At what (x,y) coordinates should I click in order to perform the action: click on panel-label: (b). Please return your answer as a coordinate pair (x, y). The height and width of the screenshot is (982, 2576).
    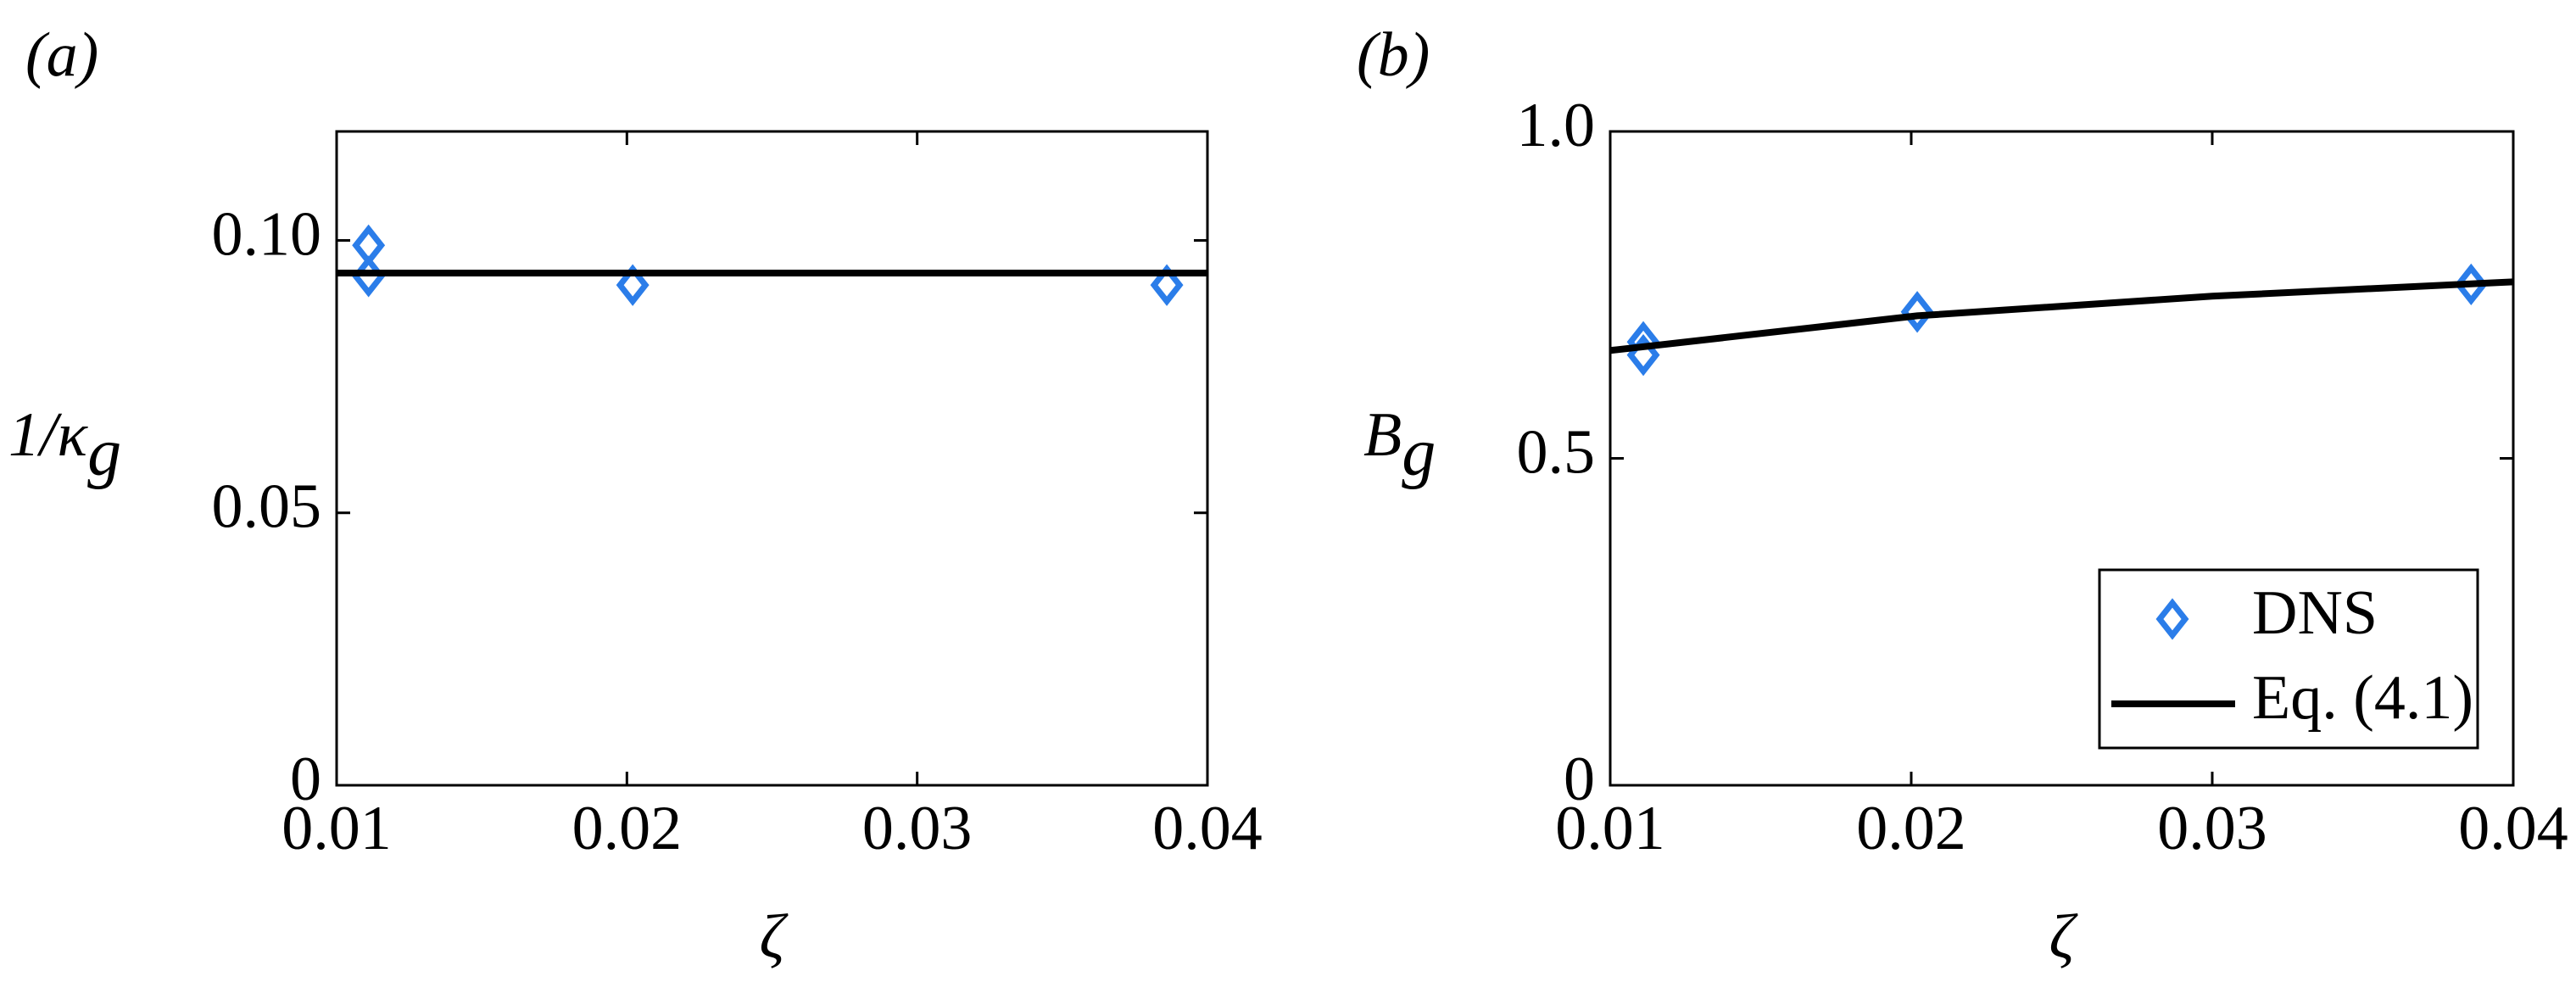
    Looking at the image, I should click on (1393, 55).